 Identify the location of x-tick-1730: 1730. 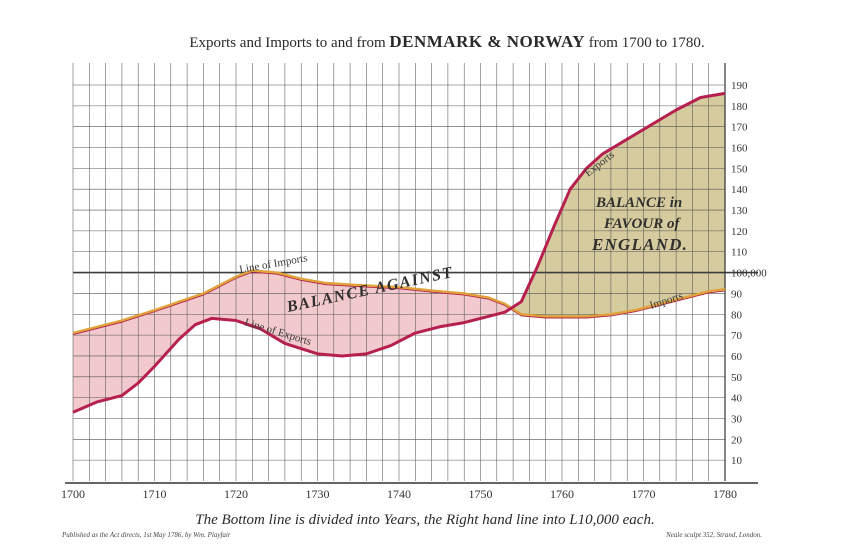
(318, 494).